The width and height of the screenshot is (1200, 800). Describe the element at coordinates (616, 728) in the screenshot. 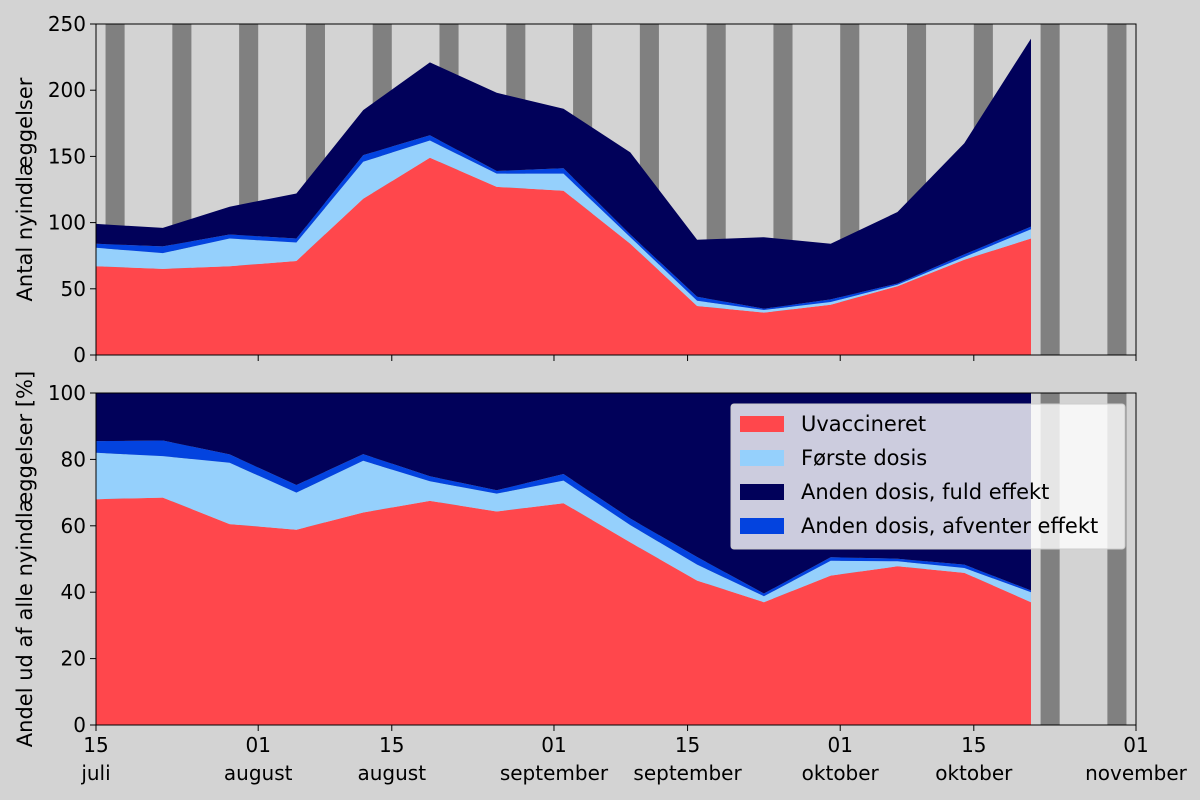

I see `x-axis-ticks-bottom` at that location.